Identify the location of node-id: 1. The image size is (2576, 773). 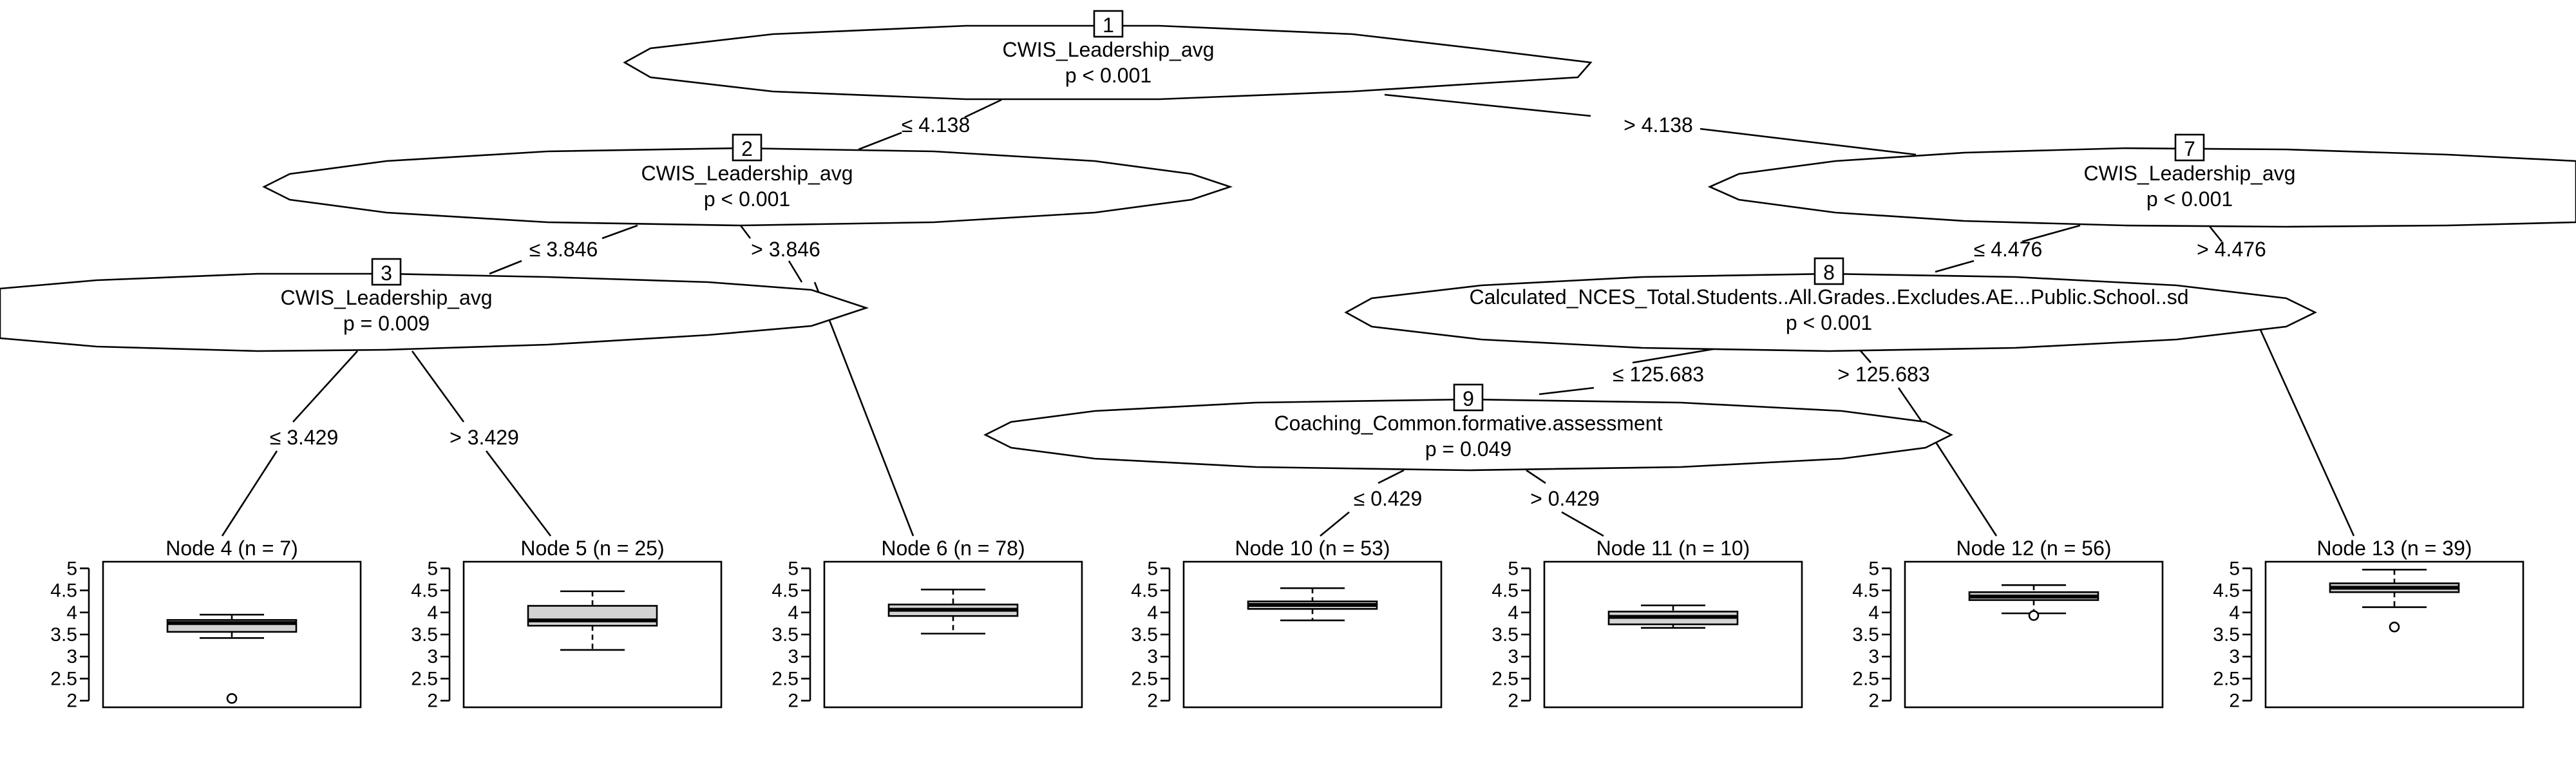
(1108, 25).